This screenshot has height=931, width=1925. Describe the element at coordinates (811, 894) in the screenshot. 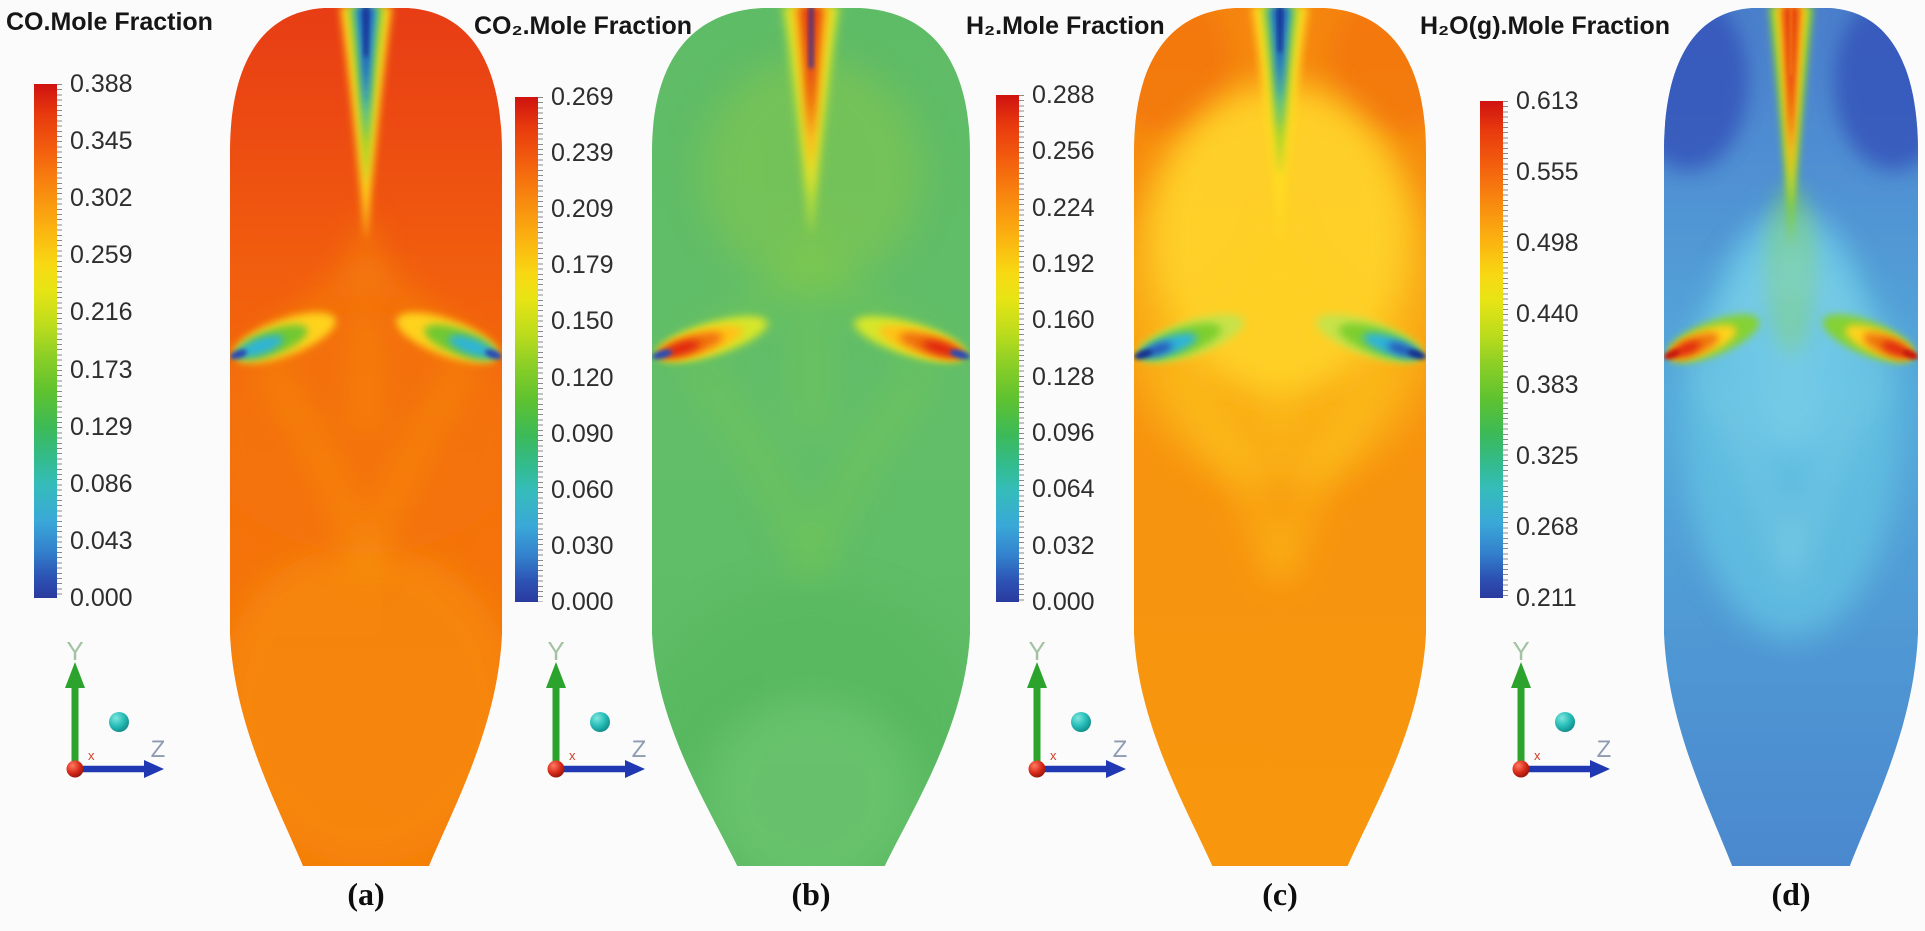

I see `panel-caption: (b)` at that location.